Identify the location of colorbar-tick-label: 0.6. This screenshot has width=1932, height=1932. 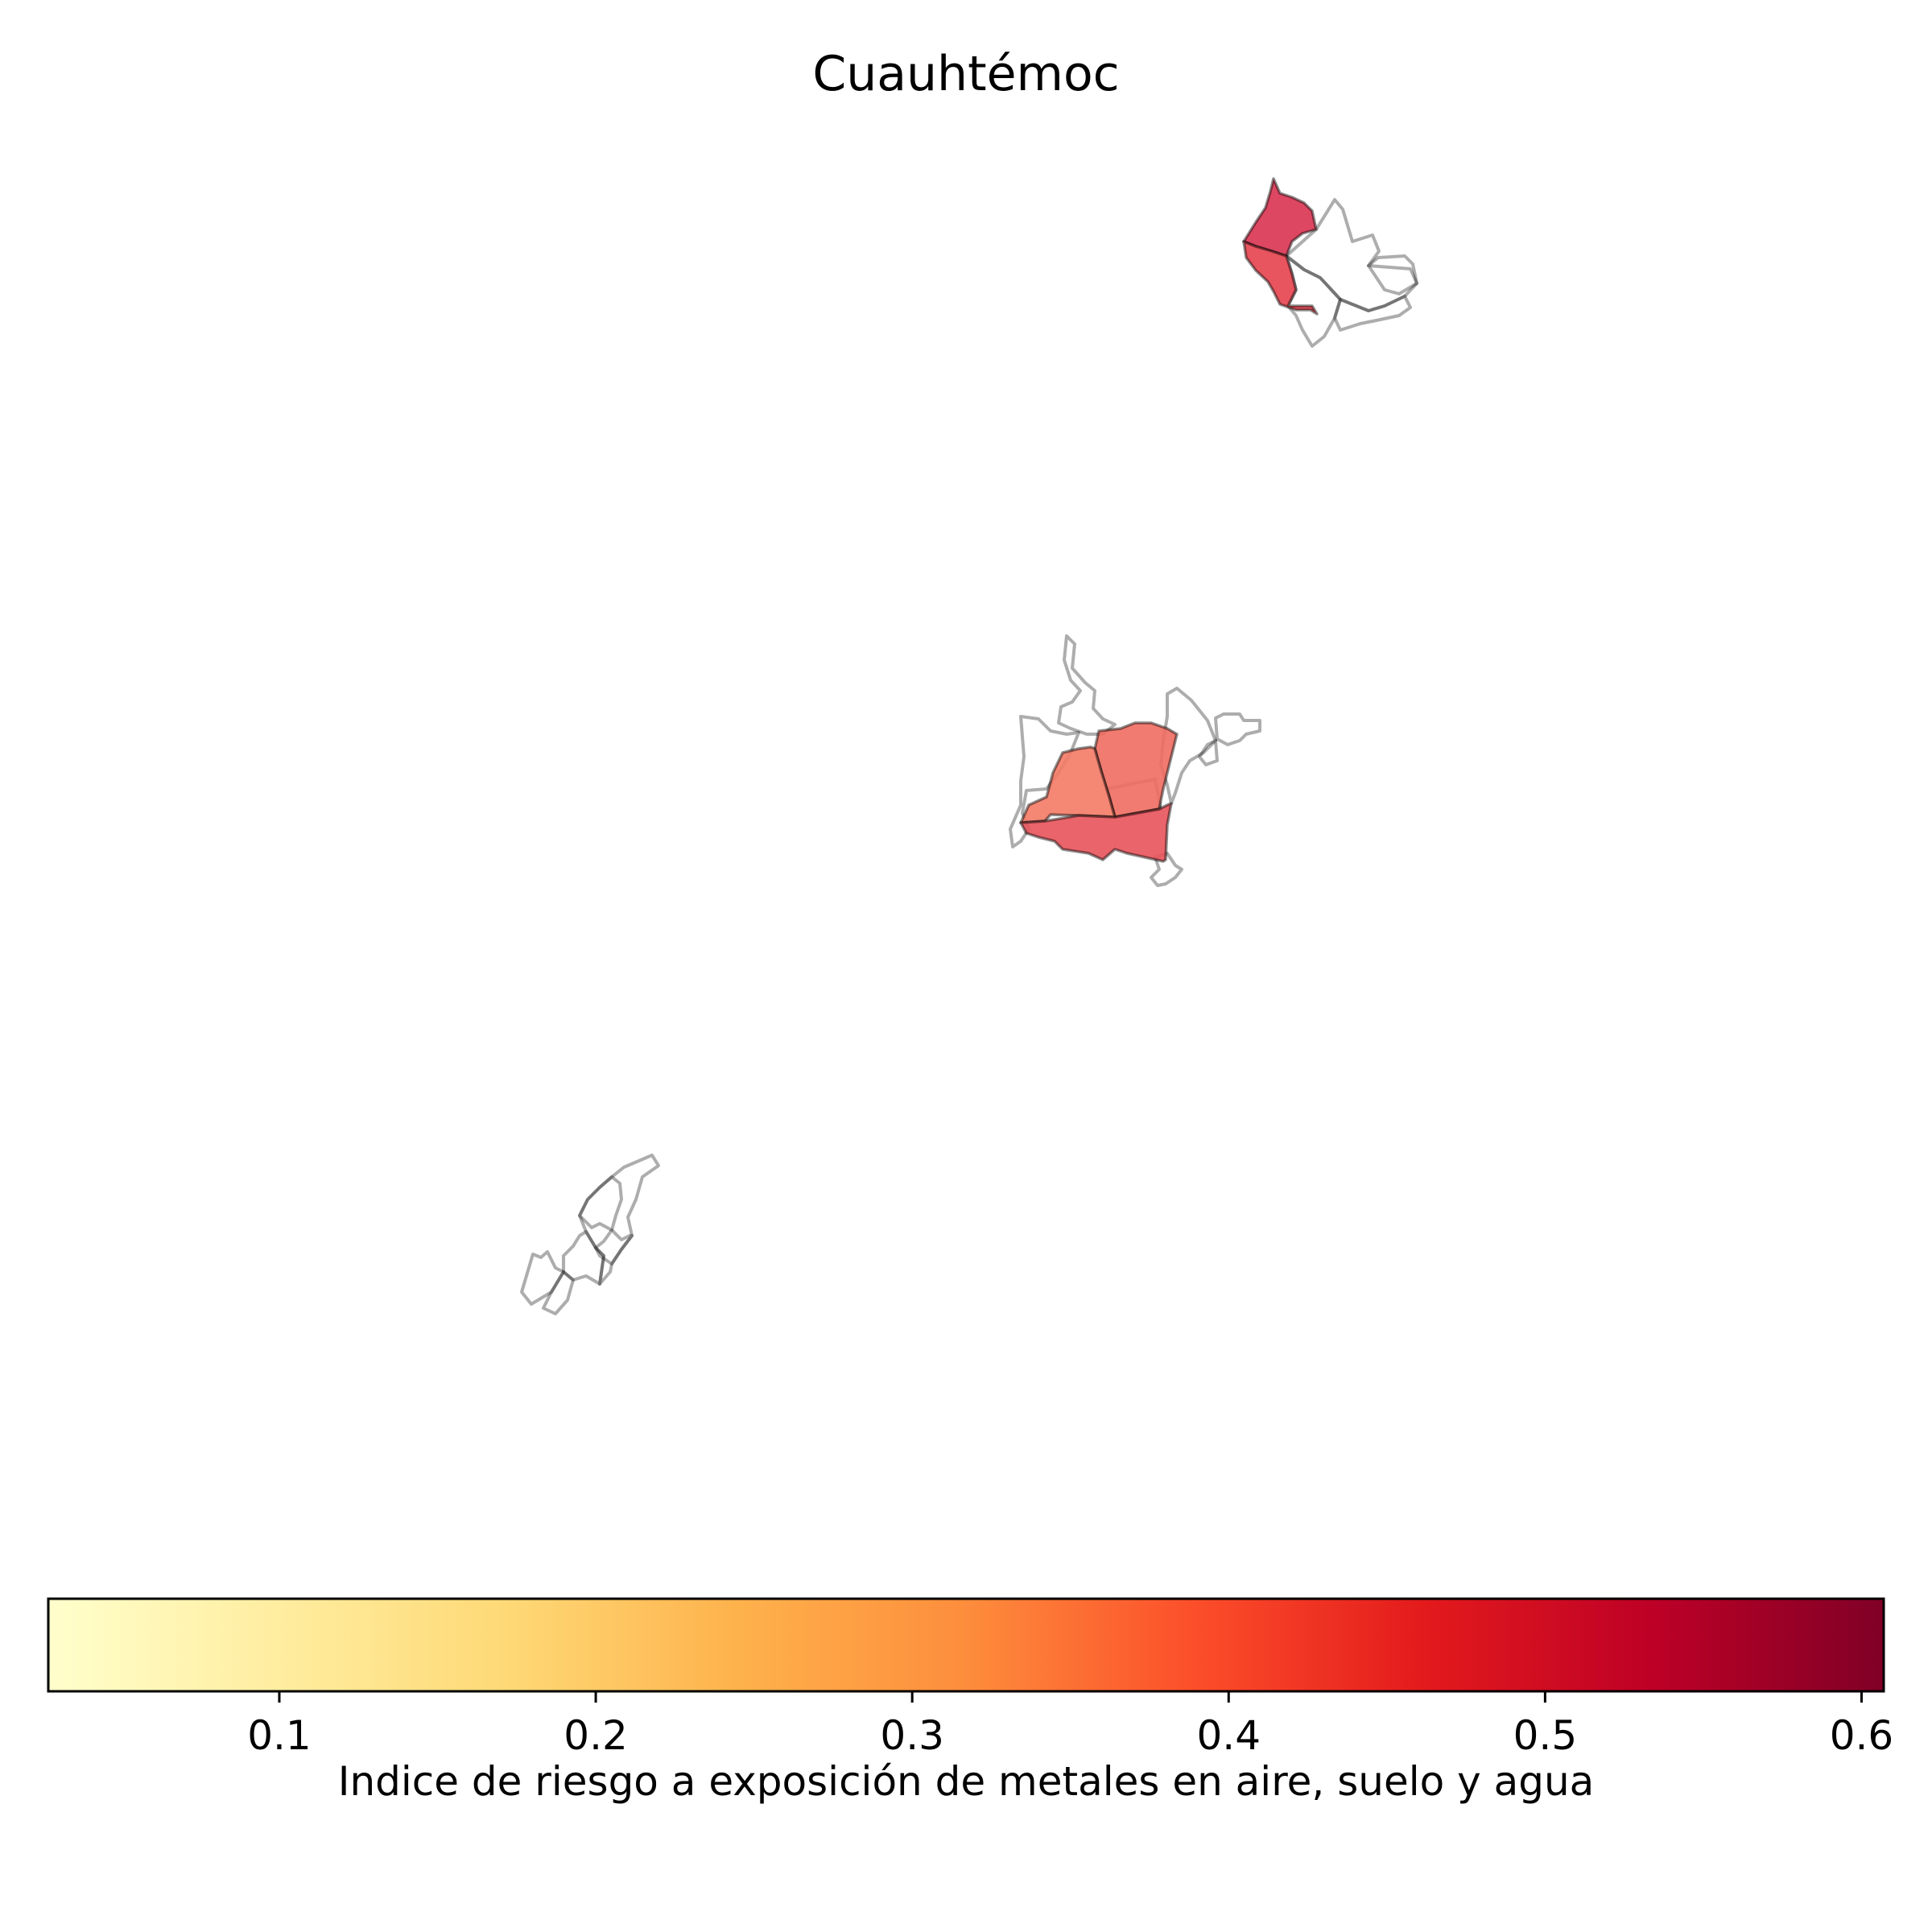
(1862, 1735).